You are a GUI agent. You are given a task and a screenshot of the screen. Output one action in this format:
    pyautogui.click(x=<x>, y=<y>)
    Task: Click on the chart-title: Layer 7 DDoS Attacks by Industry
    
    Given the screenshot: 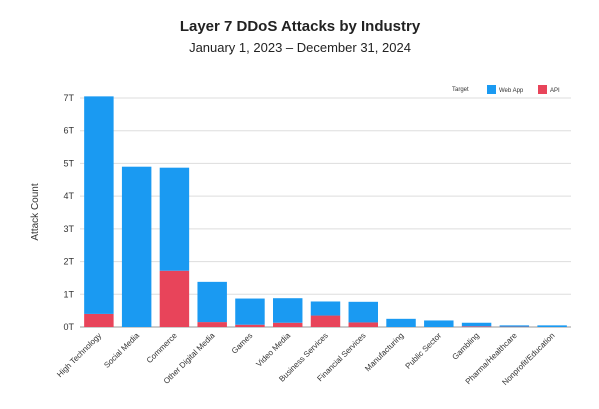 What is the action you would take?
    pyautogui.click(x=300, y=26)
    